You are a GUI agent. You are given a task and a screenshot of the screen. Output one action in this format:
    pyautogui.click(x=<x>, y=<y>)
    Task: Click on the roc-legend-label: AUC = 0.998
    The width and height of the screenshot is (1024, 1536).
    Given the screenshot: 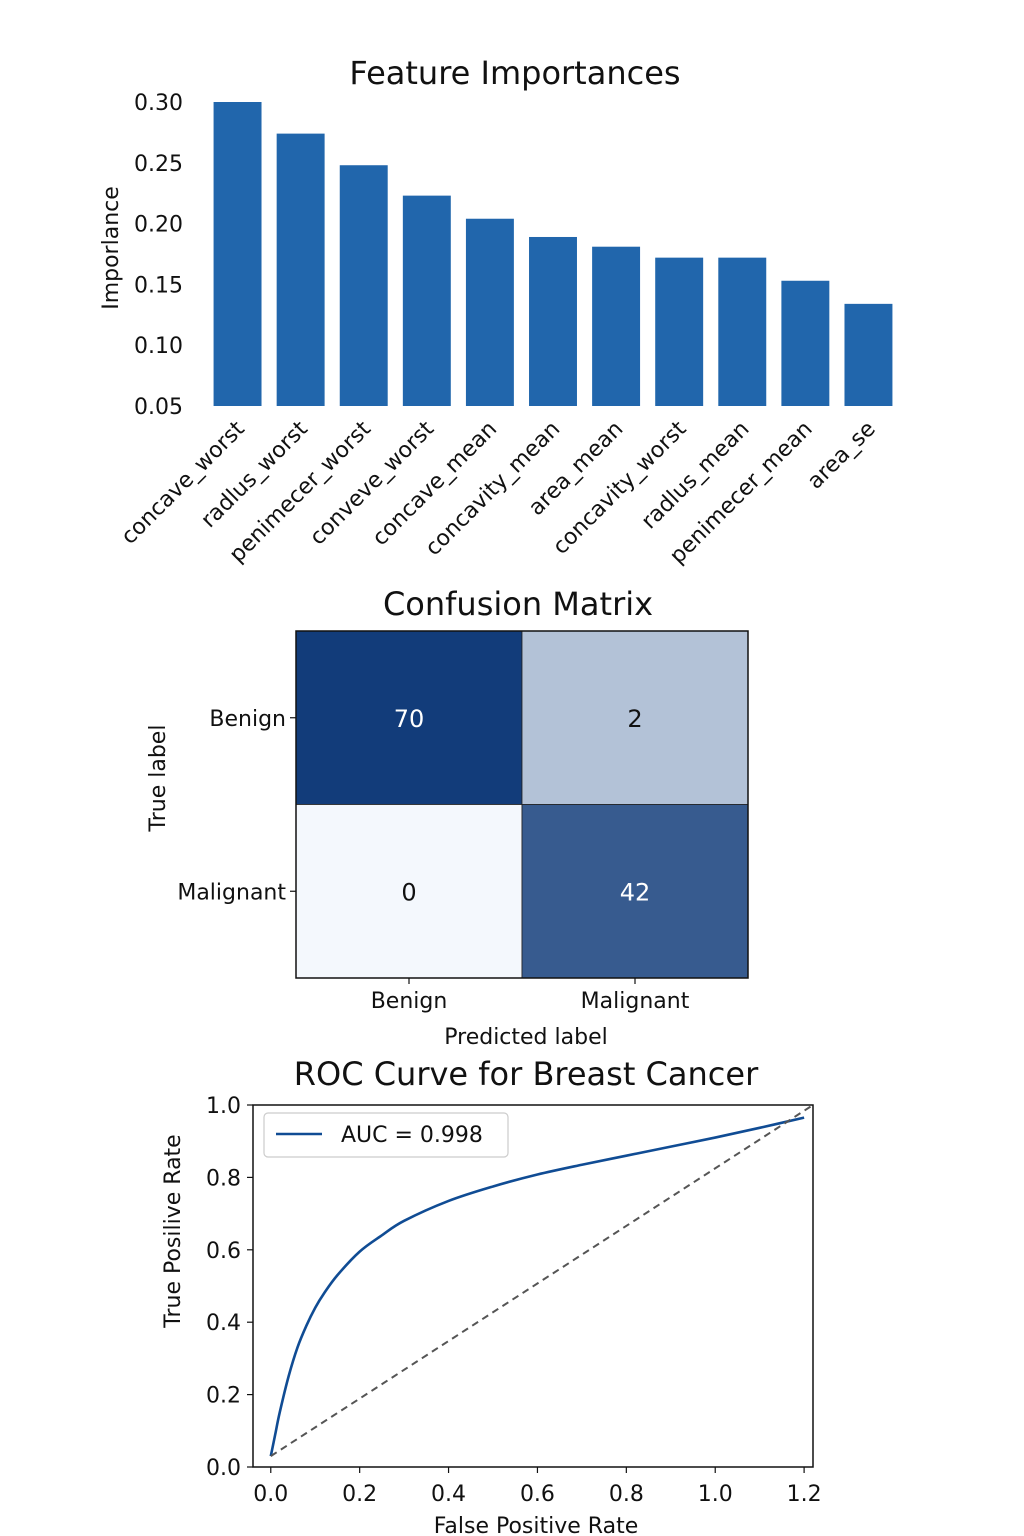 What is the action you would take?
    pyautogui.click(x=412, y=1135)
    